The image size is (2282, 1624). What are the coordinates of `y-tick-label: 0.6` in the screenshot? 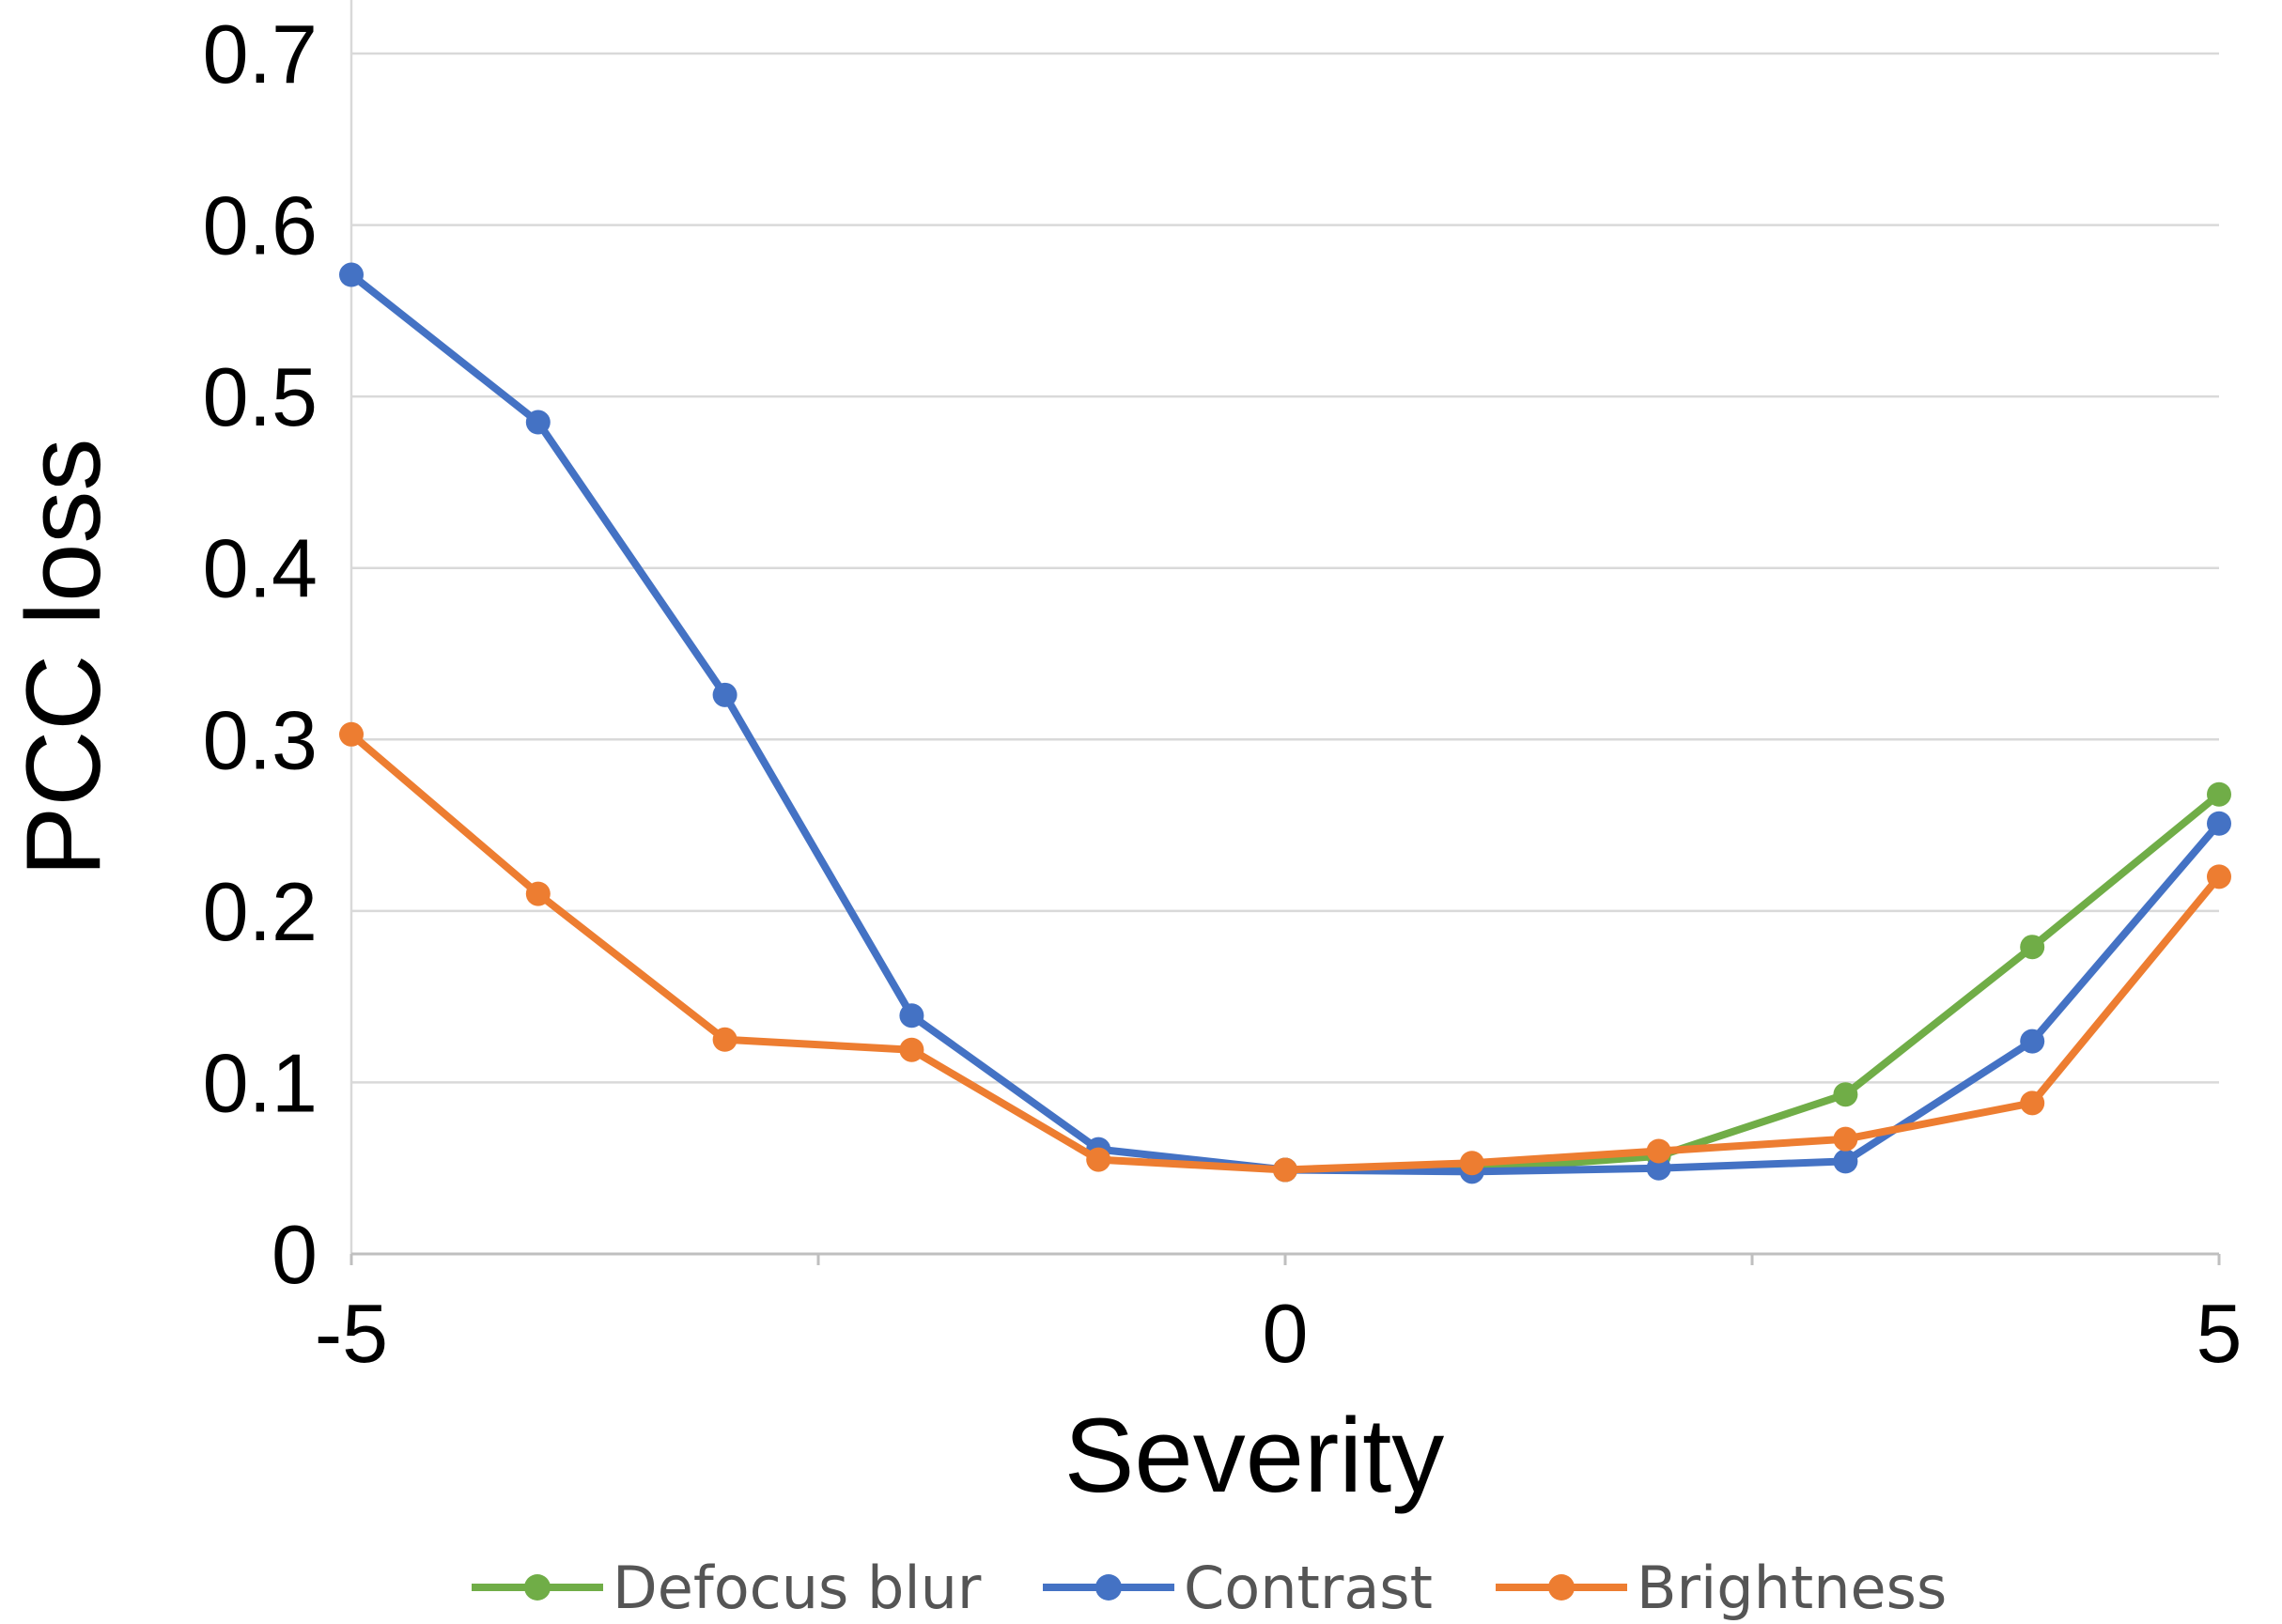 It's located at (261, 225).